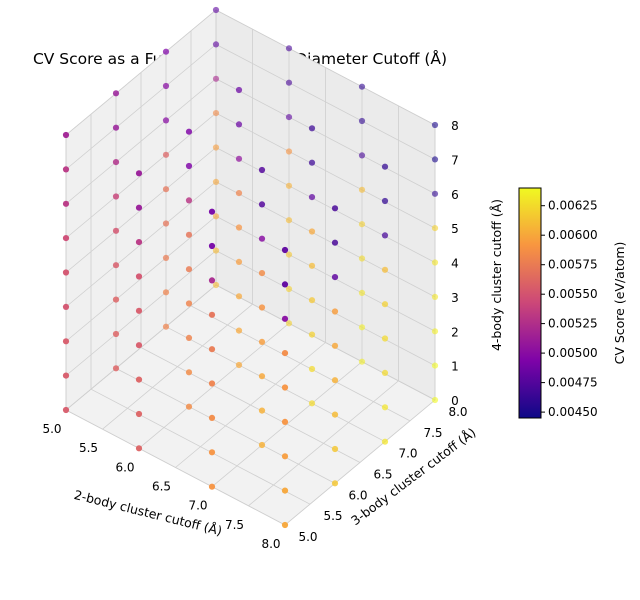 This screenshot has width=640, height=600. I want to click on colorbar-tick-label: 0.00575, so click(573, 265).